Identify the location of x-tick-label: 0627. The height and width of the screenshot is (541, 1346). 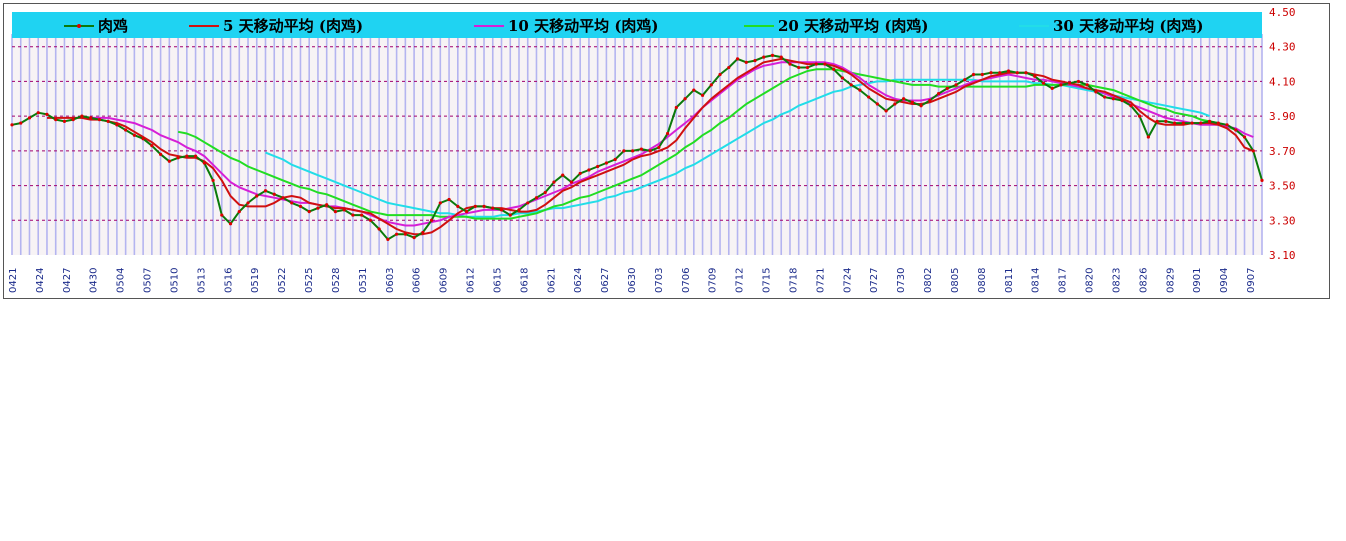
(605, 280).